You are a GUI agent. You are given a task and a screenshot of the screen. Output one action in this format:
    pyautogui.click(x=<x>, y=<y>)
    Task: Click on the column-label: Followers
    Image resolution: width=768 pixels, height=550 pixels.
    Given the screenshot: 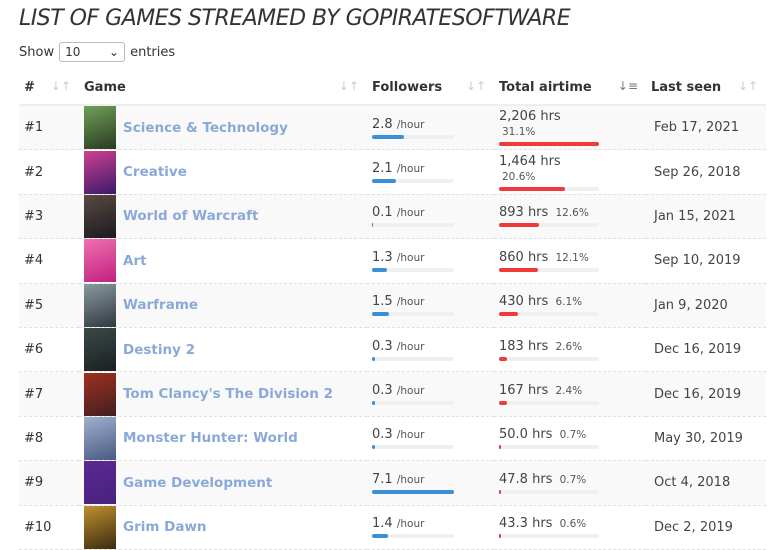 What is the action you would take?
    pyautogui.click(x=407, y=87)
    